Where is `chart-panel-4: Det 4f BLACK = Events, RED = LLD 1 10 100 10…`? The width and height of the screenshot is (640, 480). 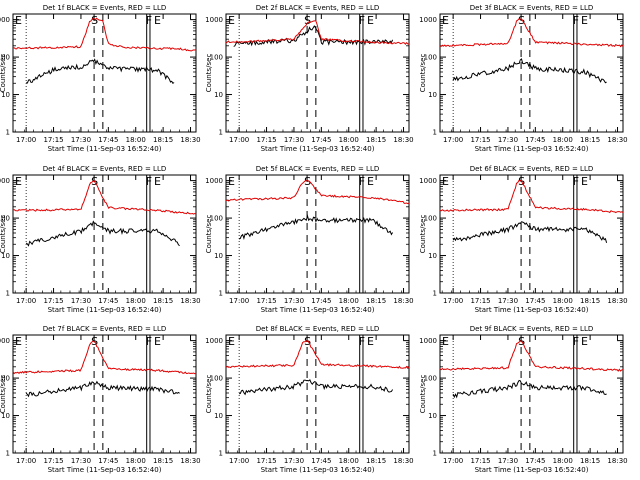 chart-panel-4: Det 4f BLACK = Events, RED = LLD 1 10 100 10… is located at coordinates (100, 239).